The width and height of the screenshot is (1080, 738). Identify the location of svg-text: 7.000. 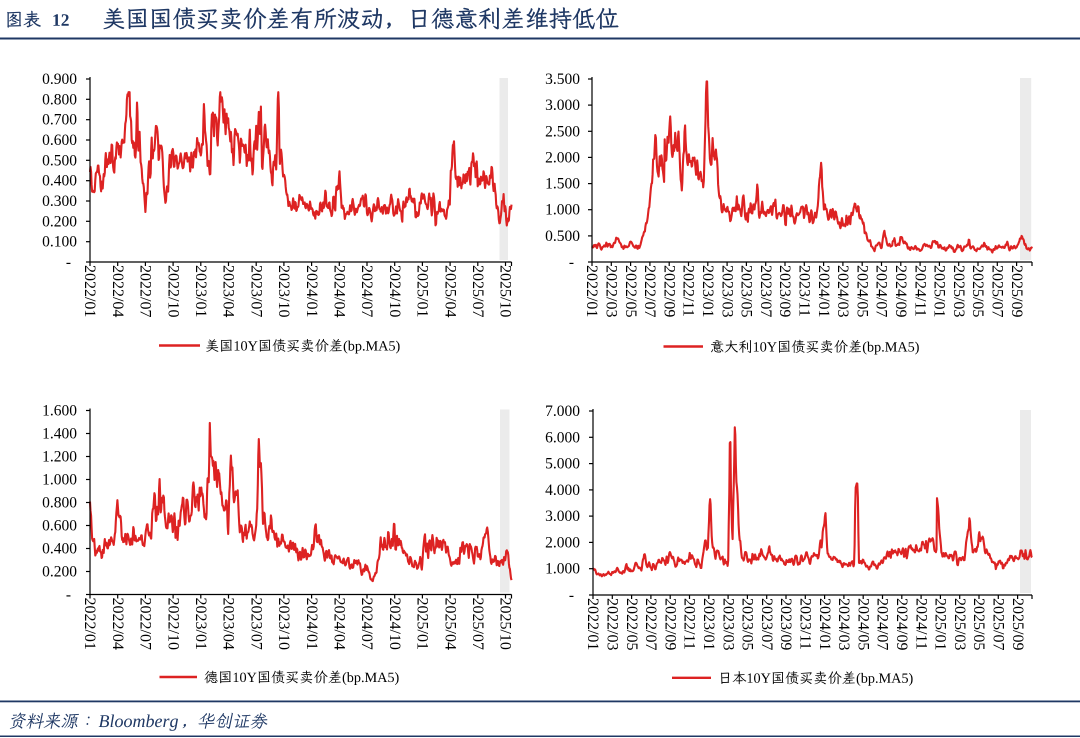
(562, 411).